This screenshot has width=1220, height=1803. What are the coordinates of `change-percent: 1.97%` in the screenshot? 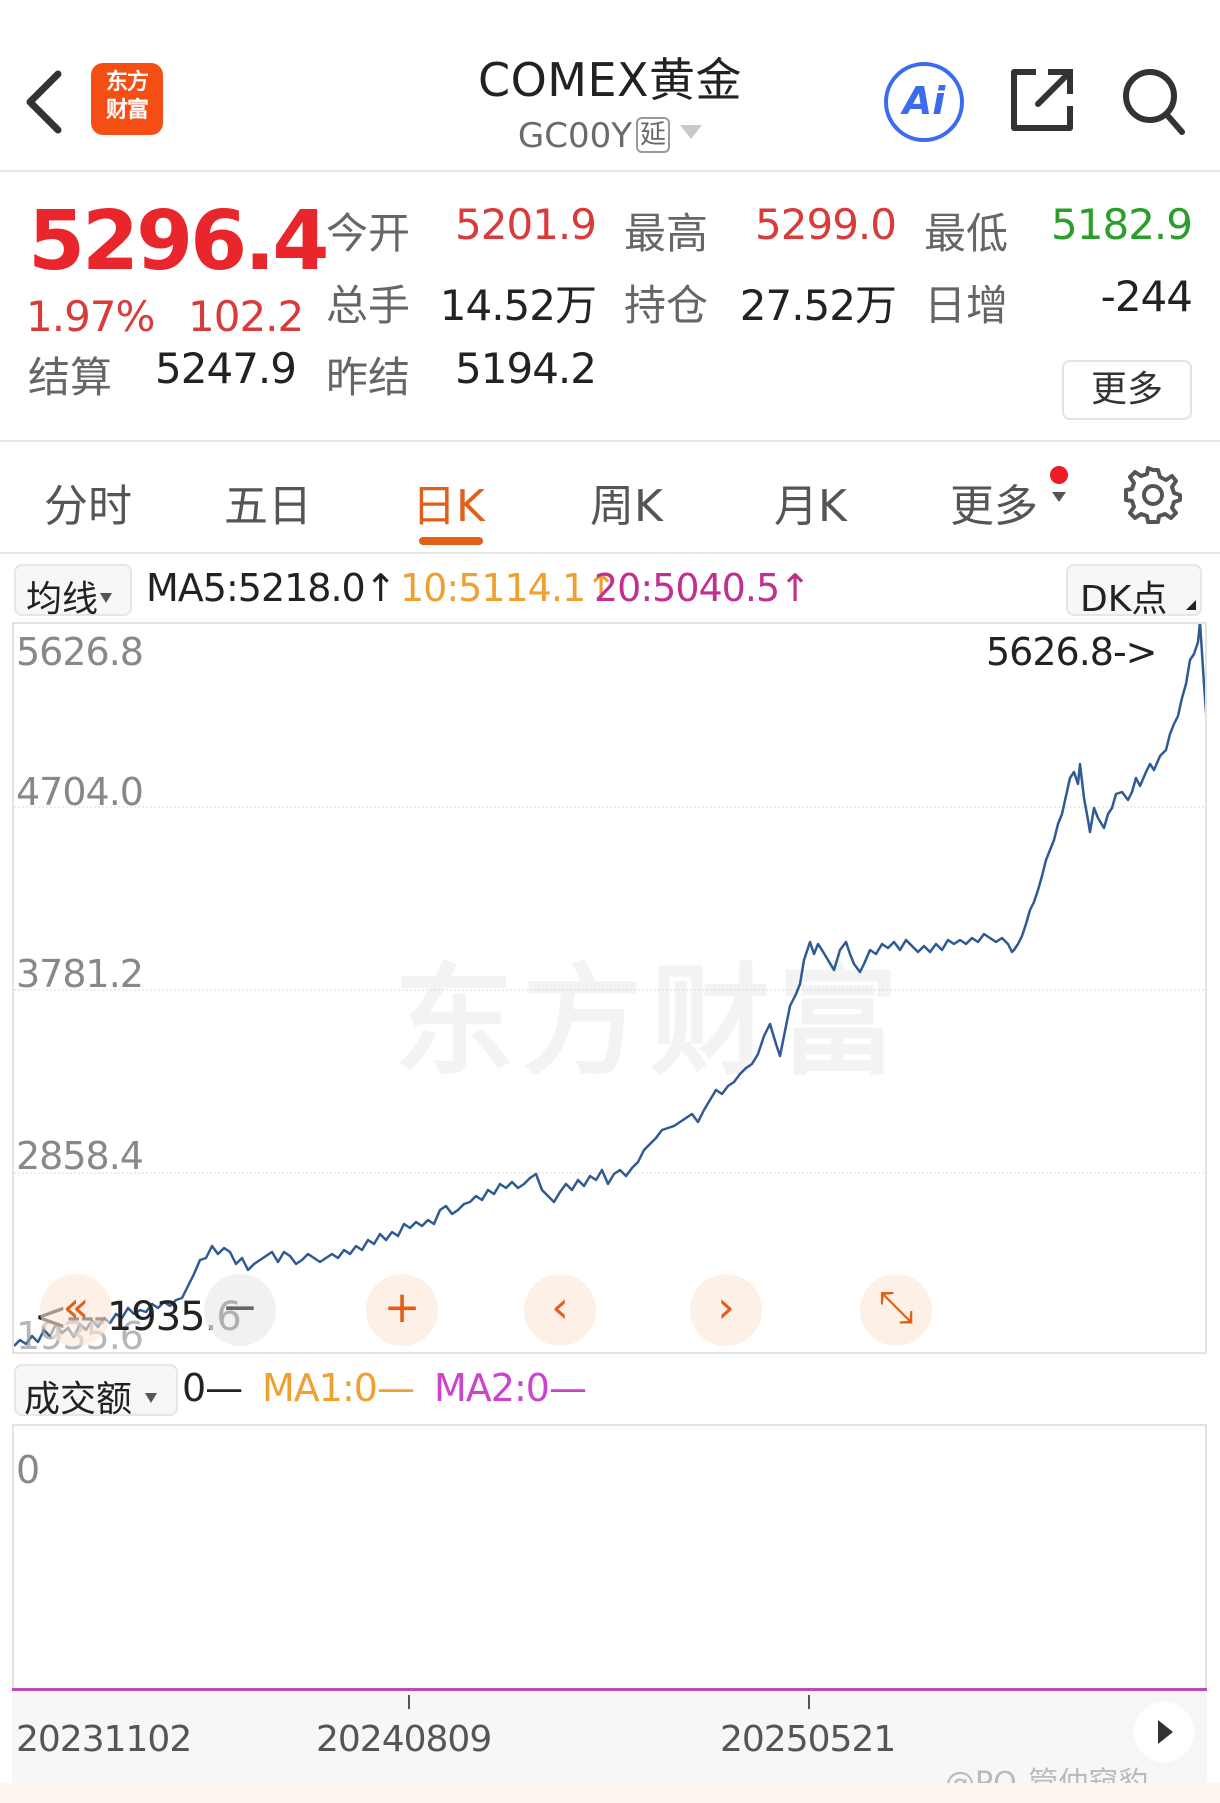 It's located at (90, 316).